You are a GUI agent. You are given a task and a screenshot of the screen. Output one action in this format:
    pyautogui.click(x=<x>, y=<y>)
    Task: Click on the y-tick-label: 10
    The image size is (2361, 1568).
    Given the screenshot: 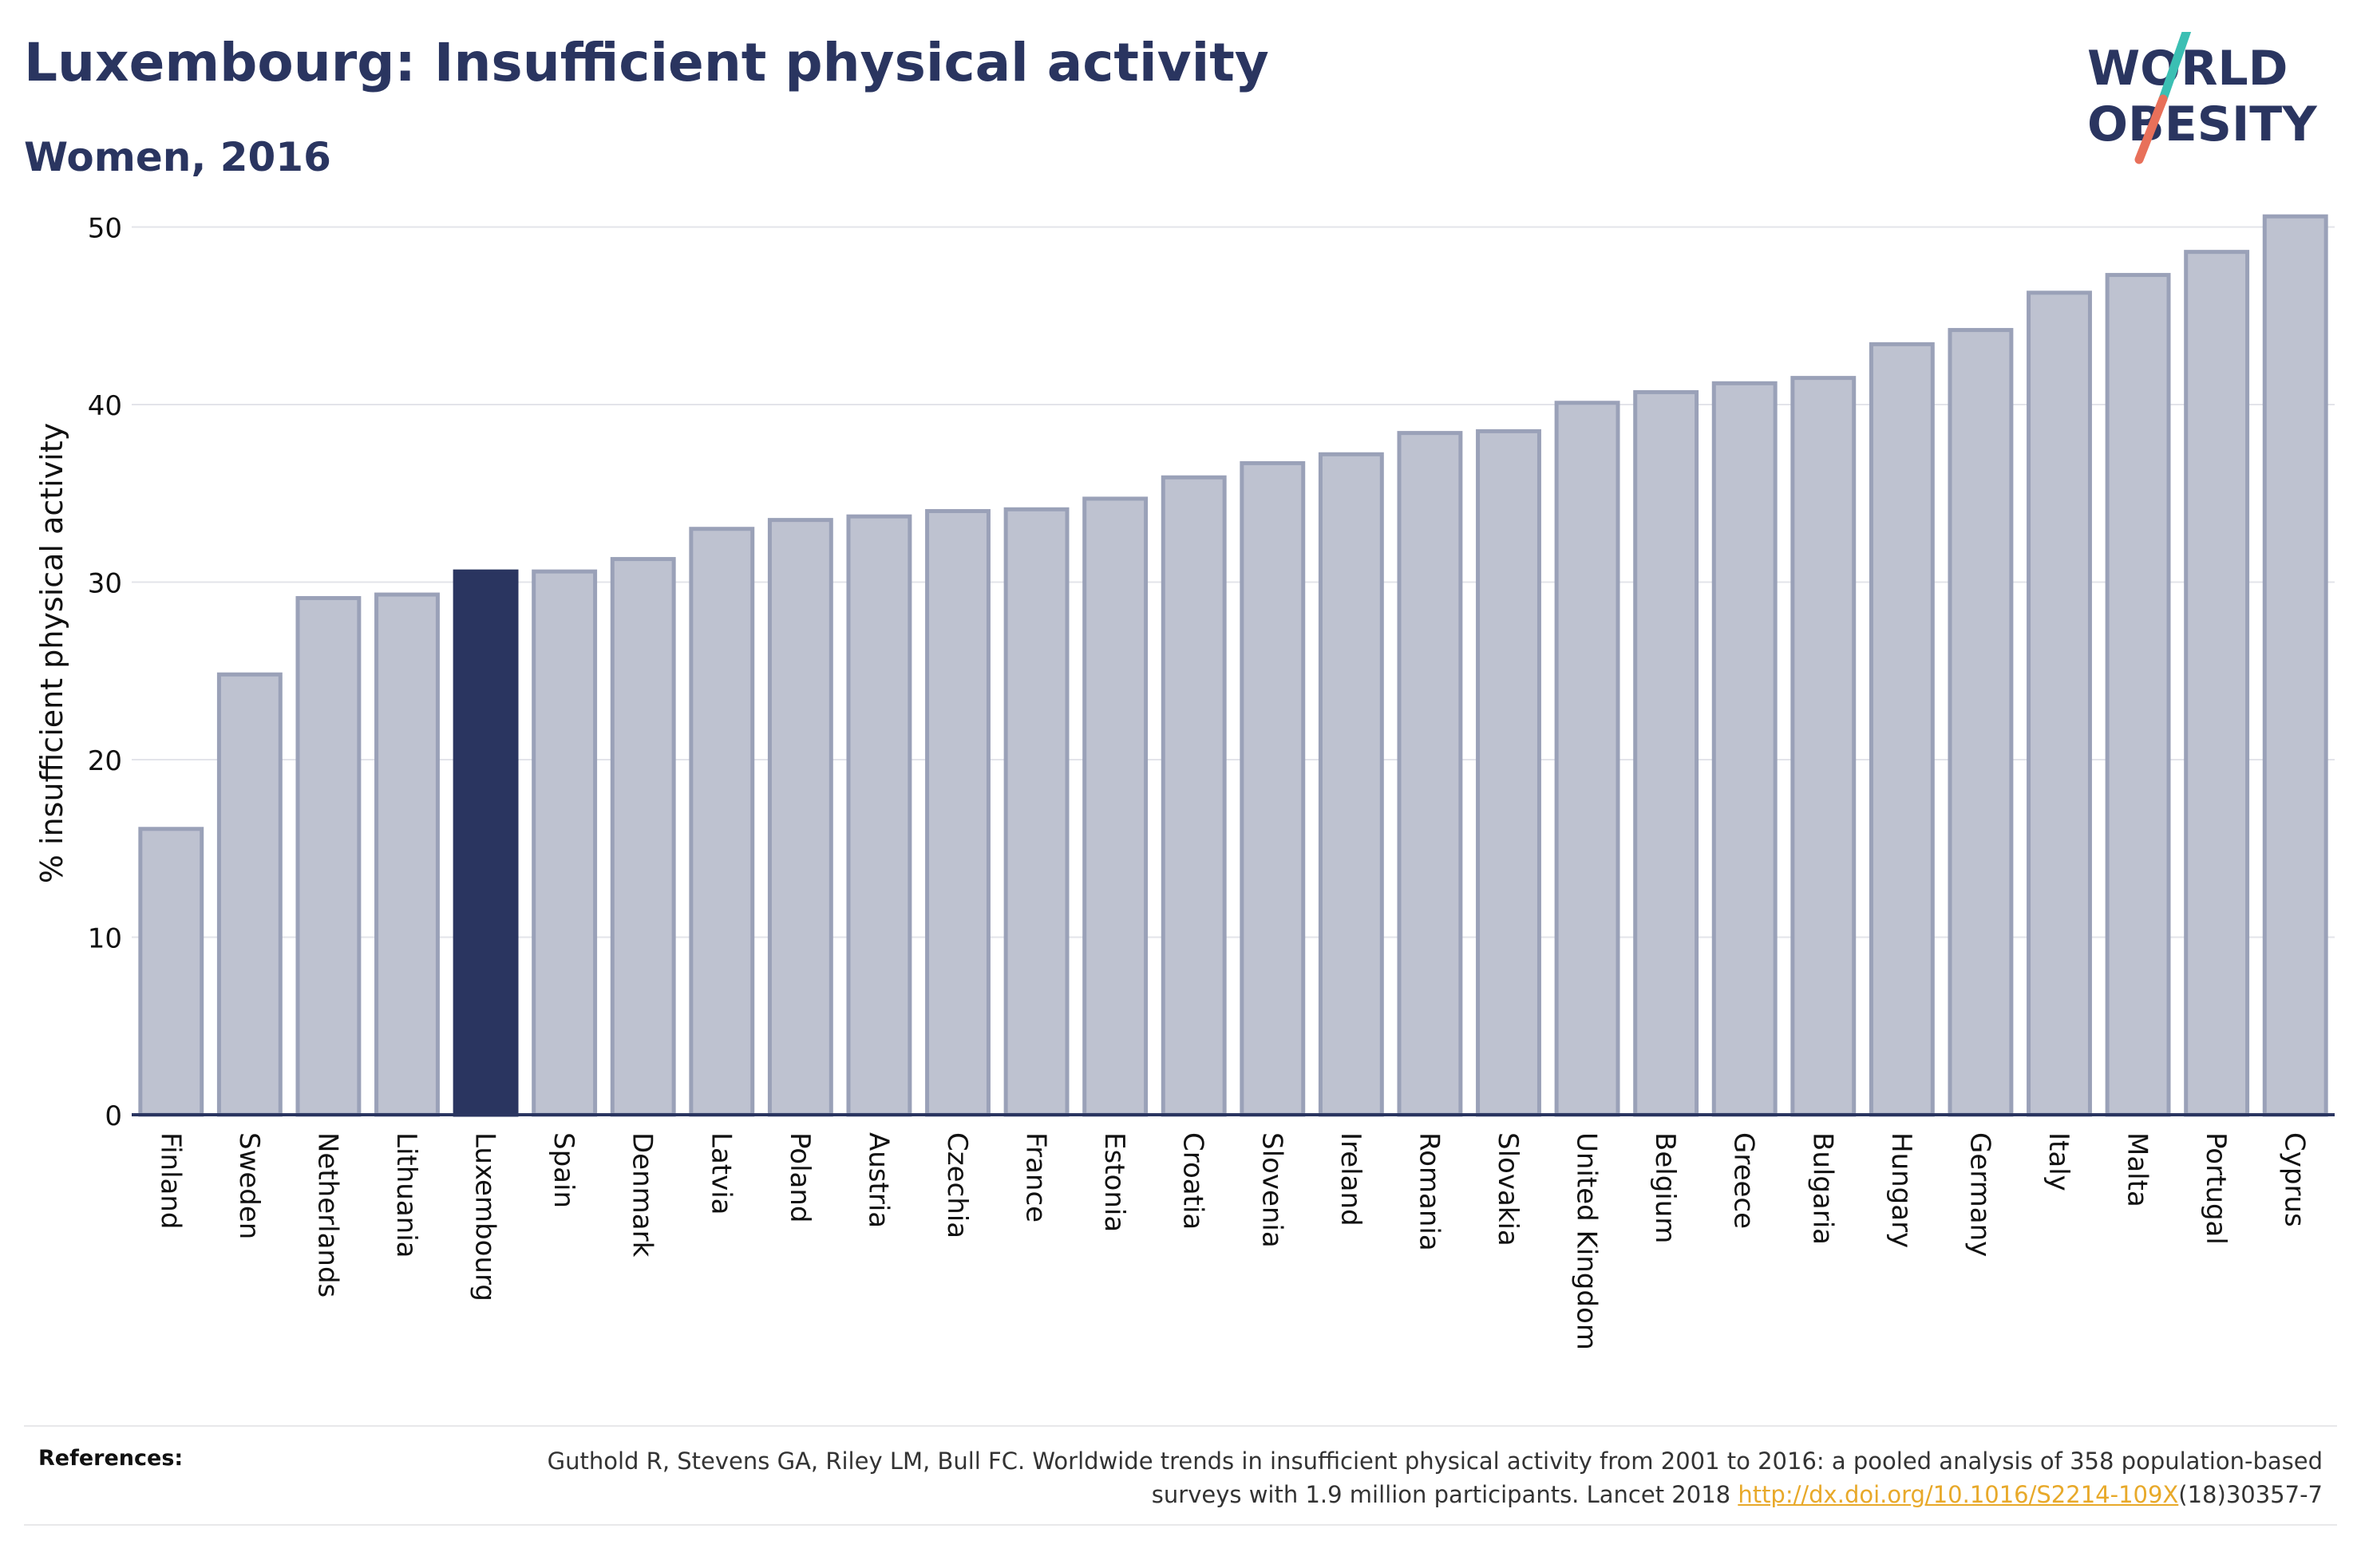 What is the action you would take?
    pyautogui.click(x=105, y=939)
    